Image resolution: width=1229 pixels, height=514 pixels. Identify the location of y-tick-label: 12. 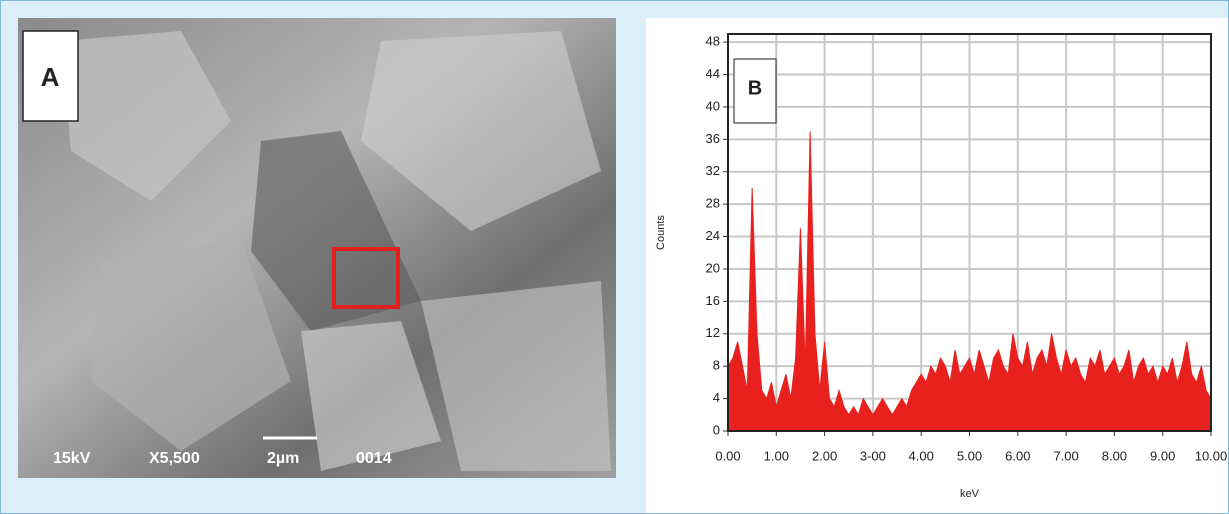
(713, 332).